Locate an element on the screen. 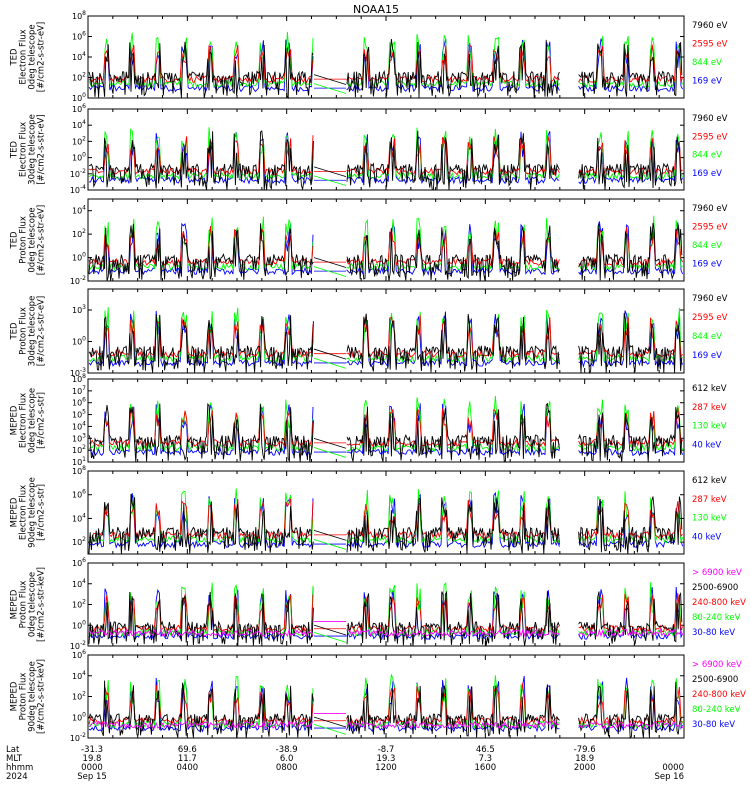 The image size is (750, 800). x-tick-label: 19.8 is located at coordinates (92, 759).